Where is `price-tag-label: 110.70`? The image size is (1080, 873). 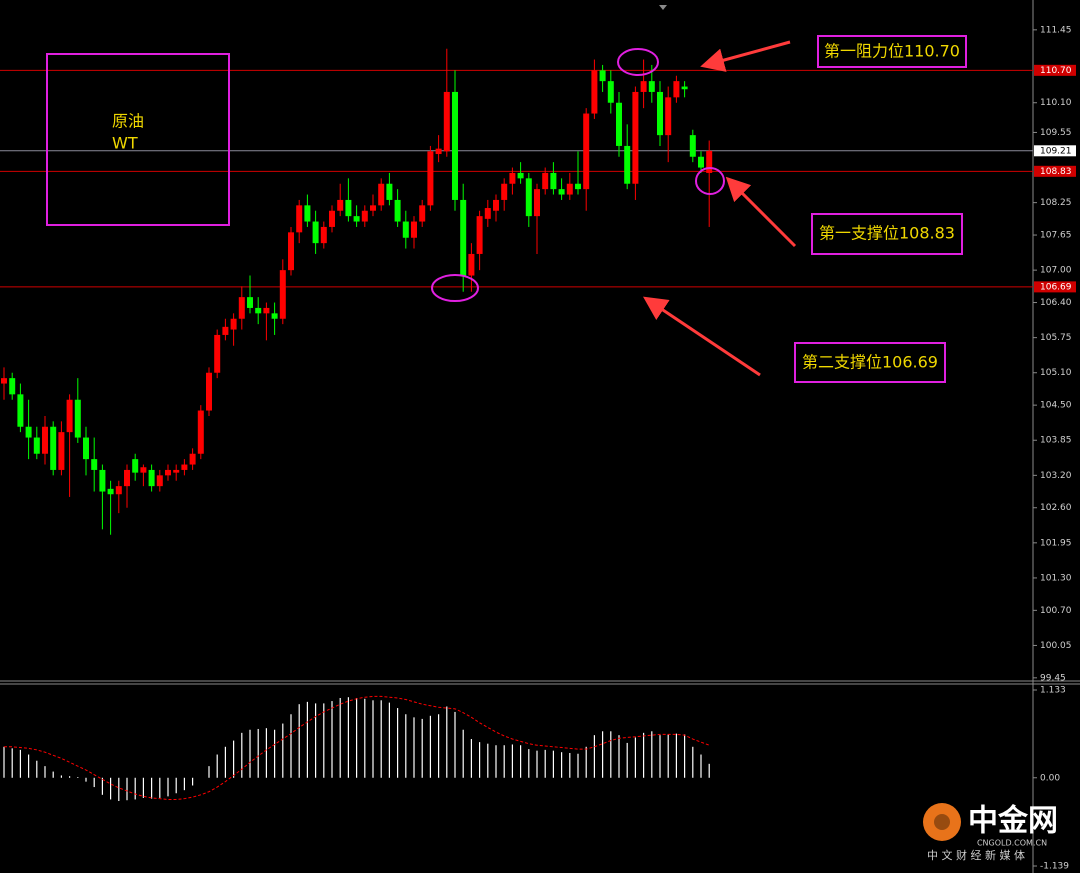 price-tag-label: 110.70 is located at coordinates (1056, 71).